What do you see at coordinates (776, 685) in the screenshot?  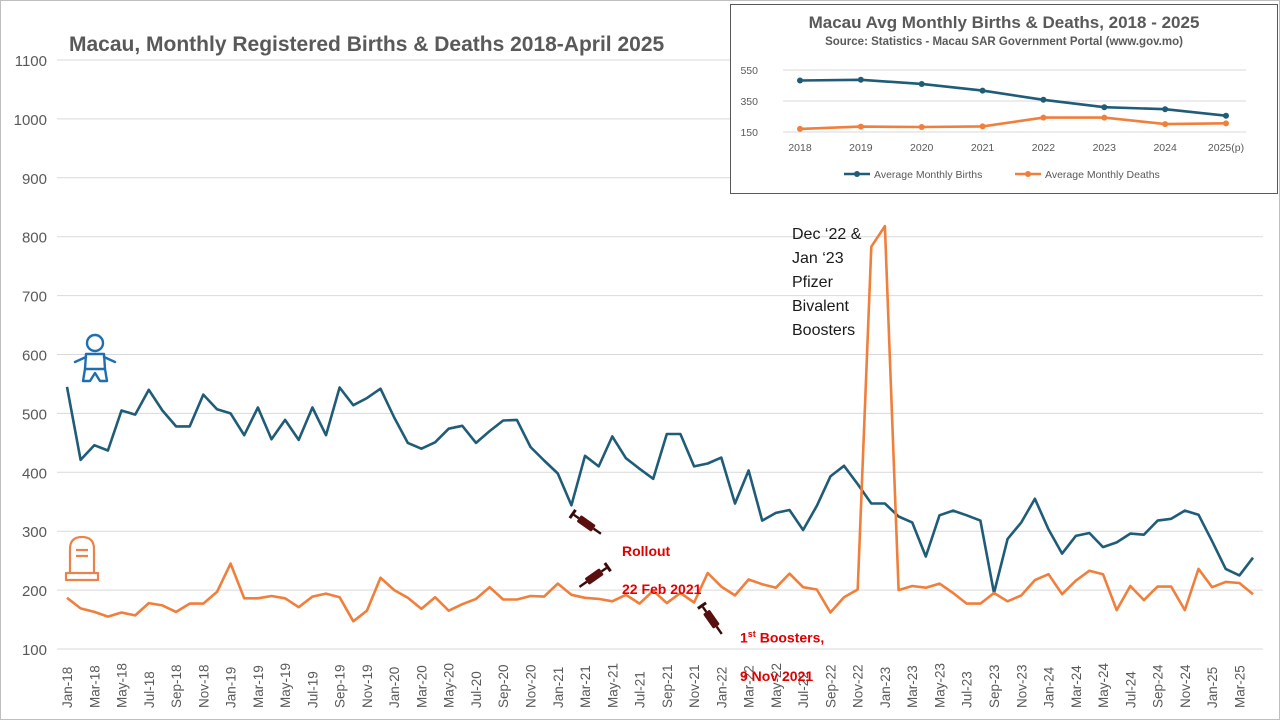 I see `x-tick-label: May-22` at bounding box center [776, 685].